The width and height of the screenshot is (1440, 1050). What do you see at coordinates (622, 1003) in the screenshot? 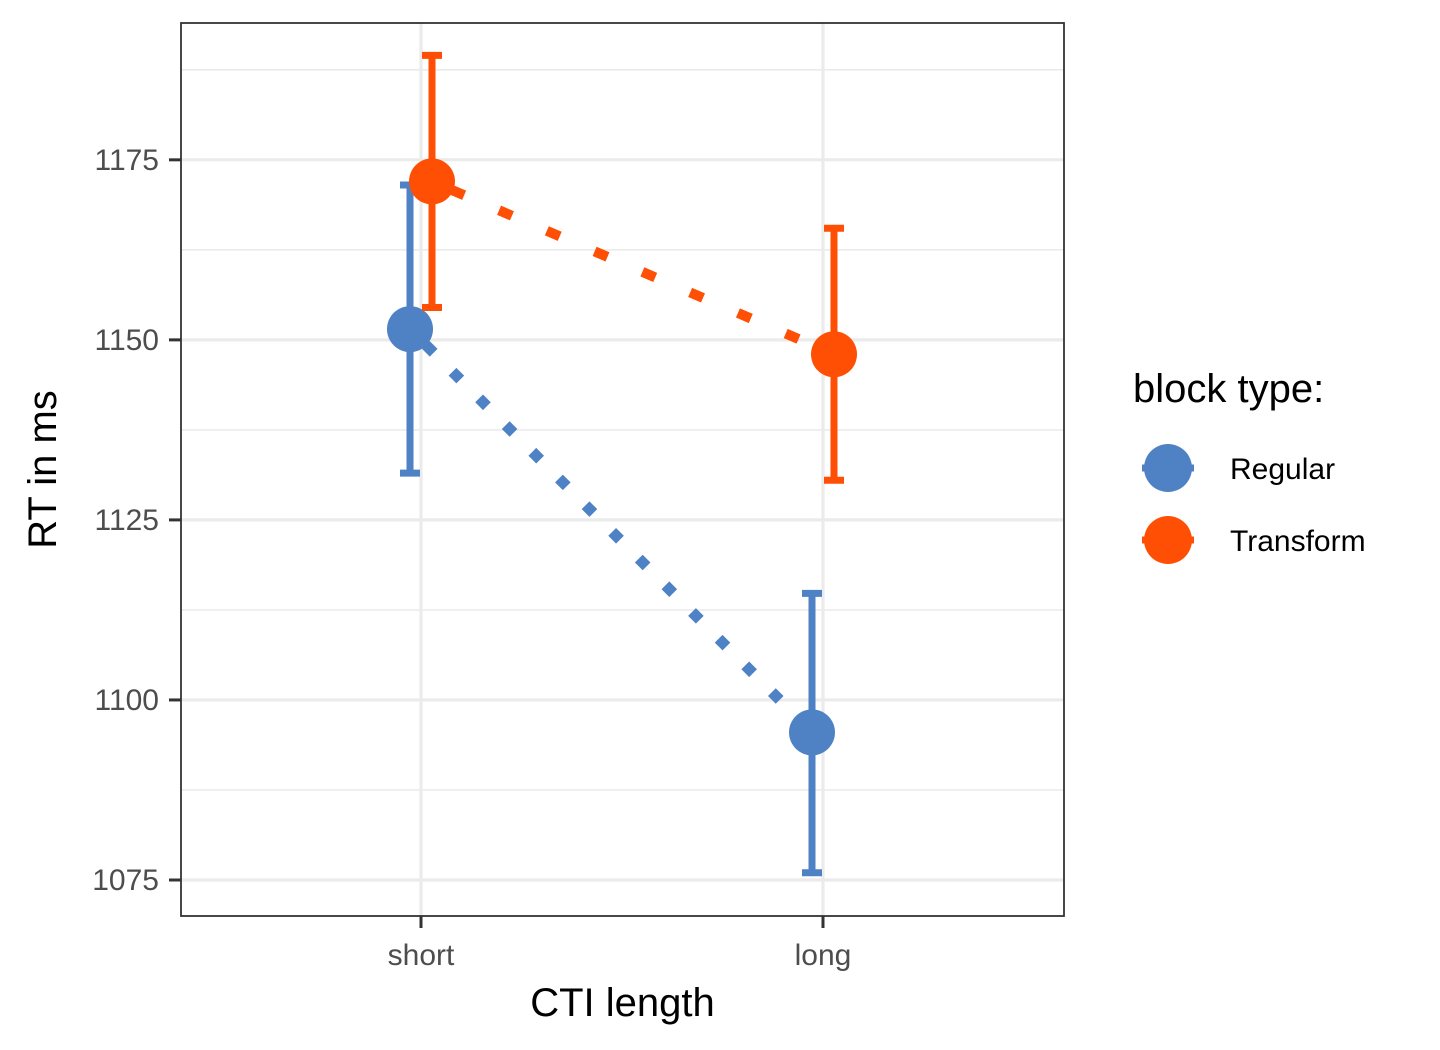
I see `x-axis-title: CTI length` at bounding box center [622, 1003].